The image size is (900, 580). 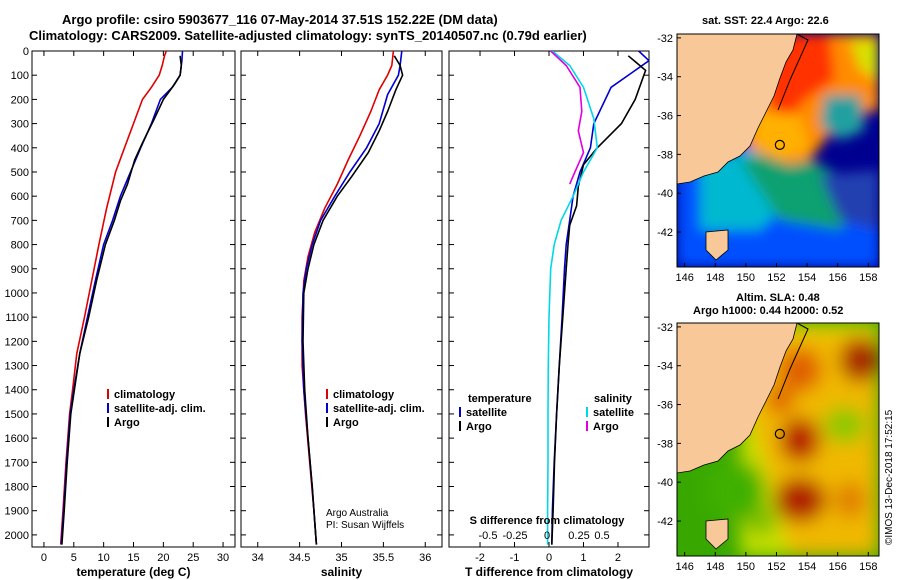 I want to click on sal-xtick-label: 35.5, so click(x=383, y=558).